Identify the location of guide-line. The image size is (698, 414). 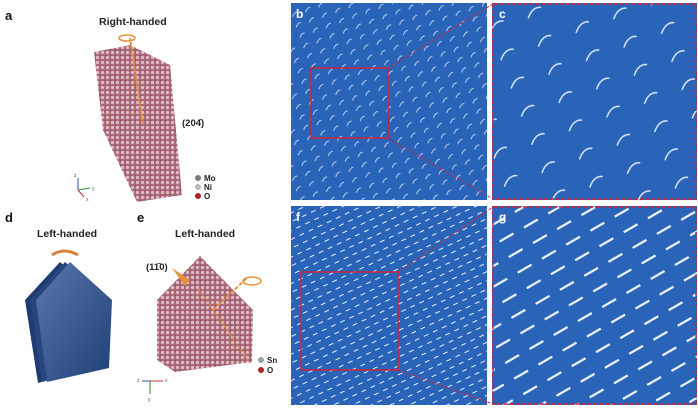
(224, 325).